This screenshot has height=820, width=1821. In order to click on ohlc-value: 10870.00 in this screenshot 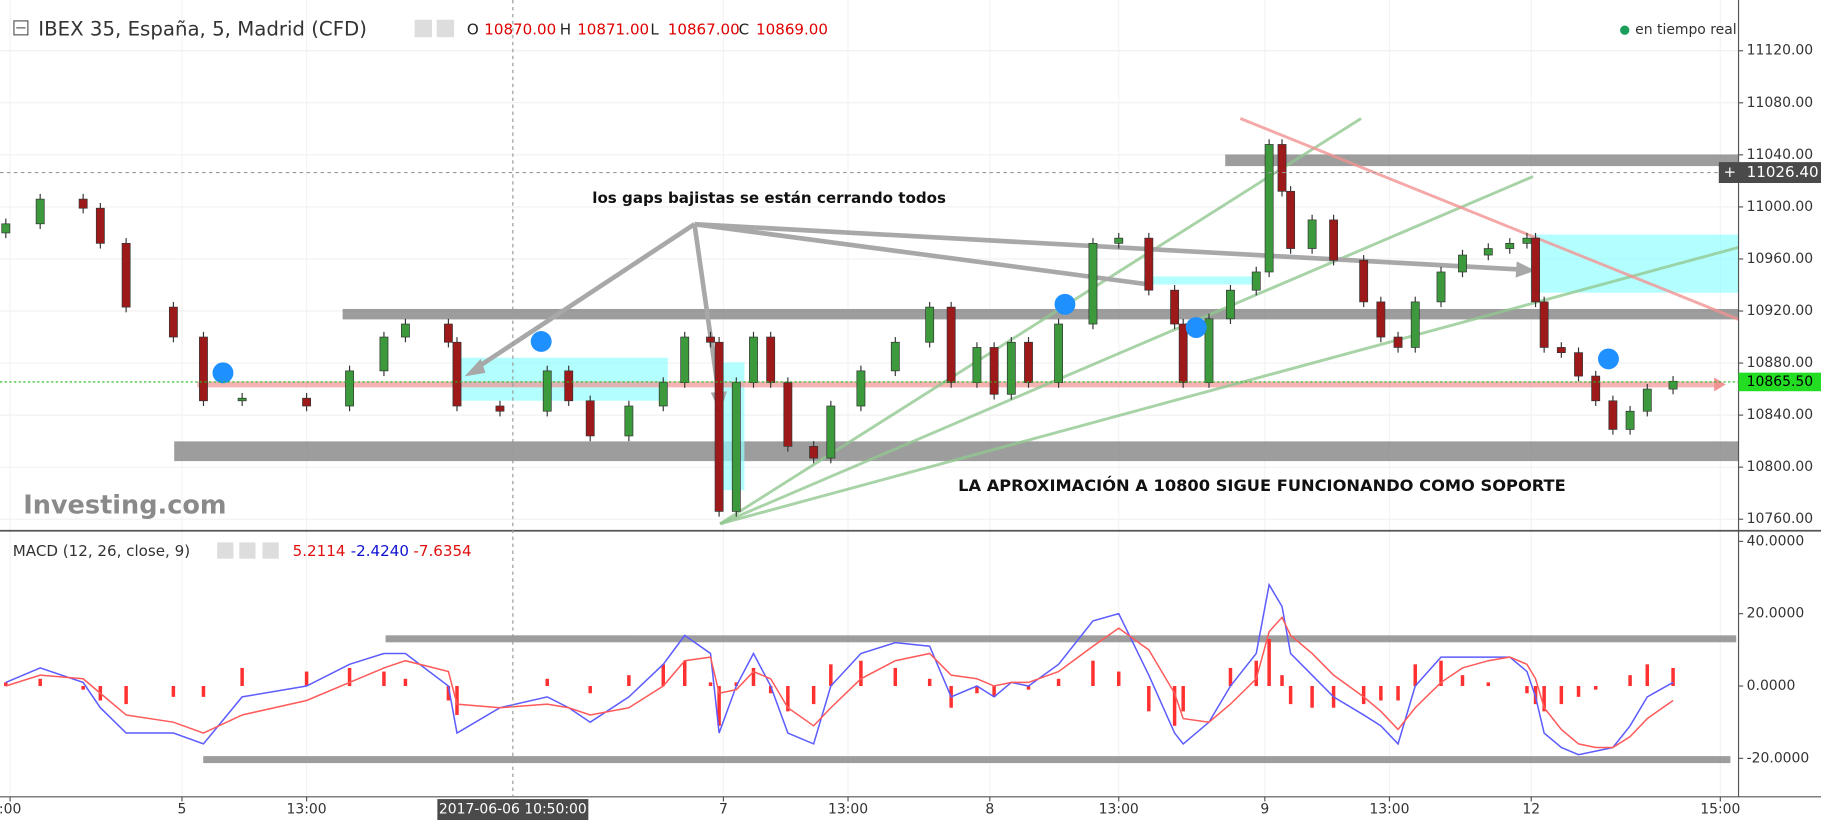, I will do `click(520, 30)`.